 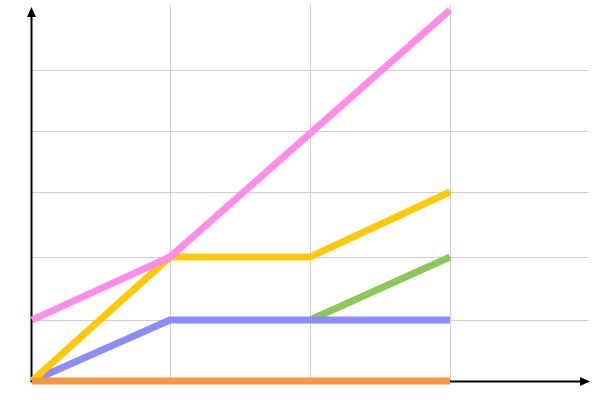 What do you see at coordinates (31, 12) in the screenshot?
I see `y-axis-arrow-icon` at bounding box center [31, 12].